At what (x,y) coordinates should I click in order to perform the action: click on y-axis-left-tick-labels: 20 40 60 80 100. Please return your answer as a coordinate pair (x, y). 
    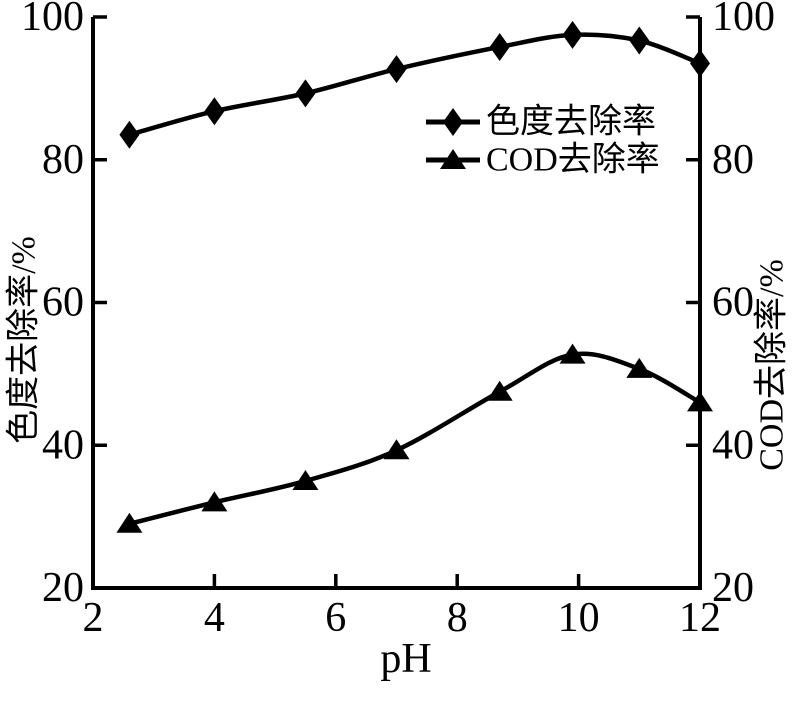
    Looking at the image, I should click on (52, 305).